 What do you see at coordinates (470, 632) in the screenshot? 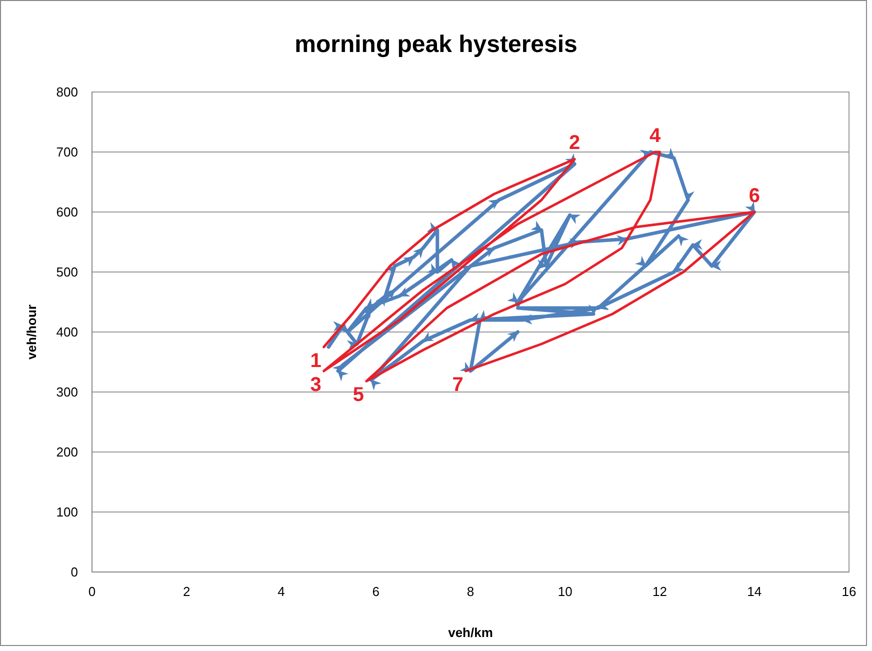
I see `x-axis-title: veh/km` at bounding box center [470, 632].